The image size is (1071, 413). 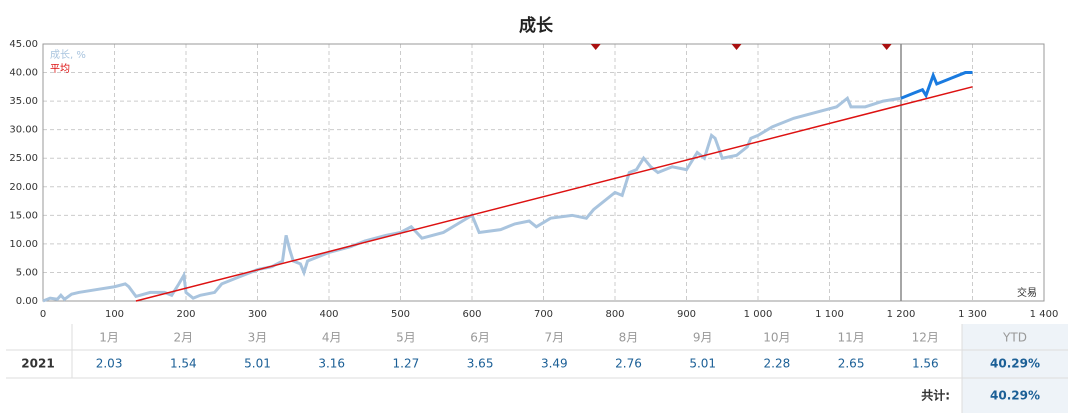 I want to click on x-axis-label: 交易, so click(x=1027, y=292).